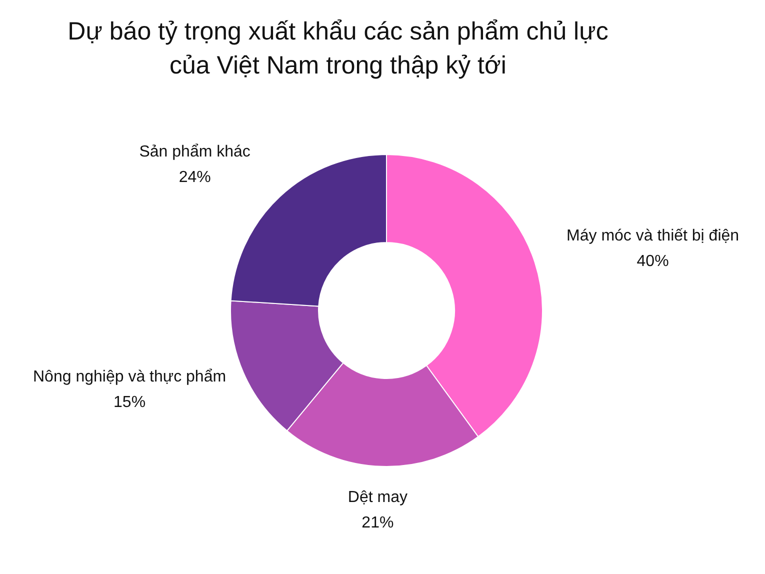 This screenshot has width=765, height=574. Describe the element at coordinates (130, 403) in the screenshot. I see `data-label: 15%` at that location.